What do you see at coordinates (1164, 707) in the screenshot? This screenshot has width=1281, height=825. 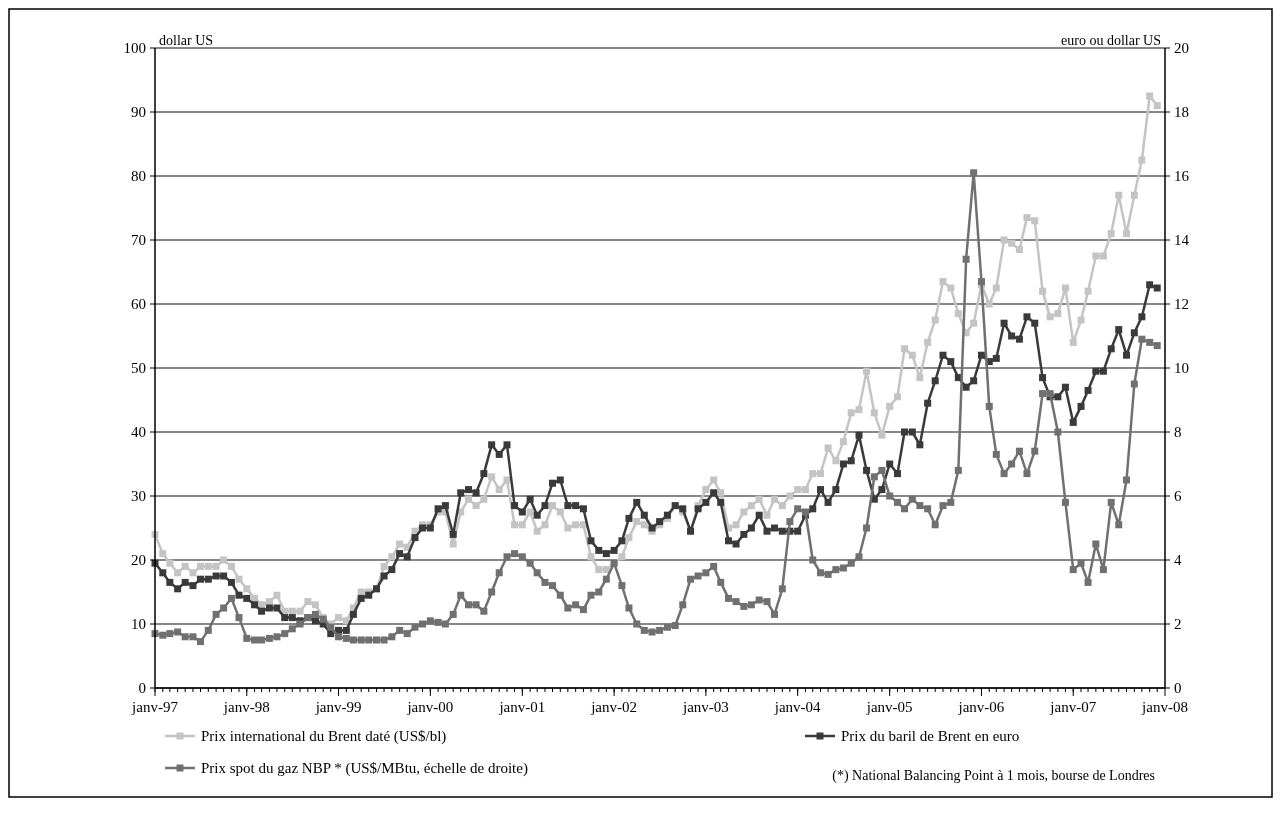 I see `x-tick-label: janv-08` at bounding box center [1164, 707].